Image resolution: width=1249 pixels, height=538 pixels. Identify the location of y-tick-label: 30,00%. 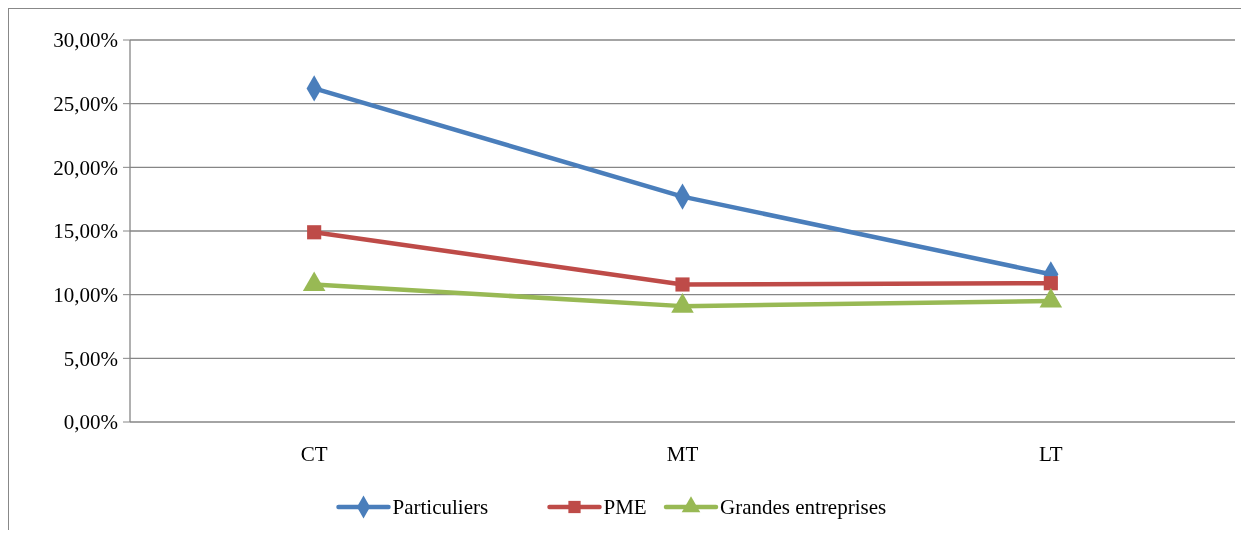
(85, 40).